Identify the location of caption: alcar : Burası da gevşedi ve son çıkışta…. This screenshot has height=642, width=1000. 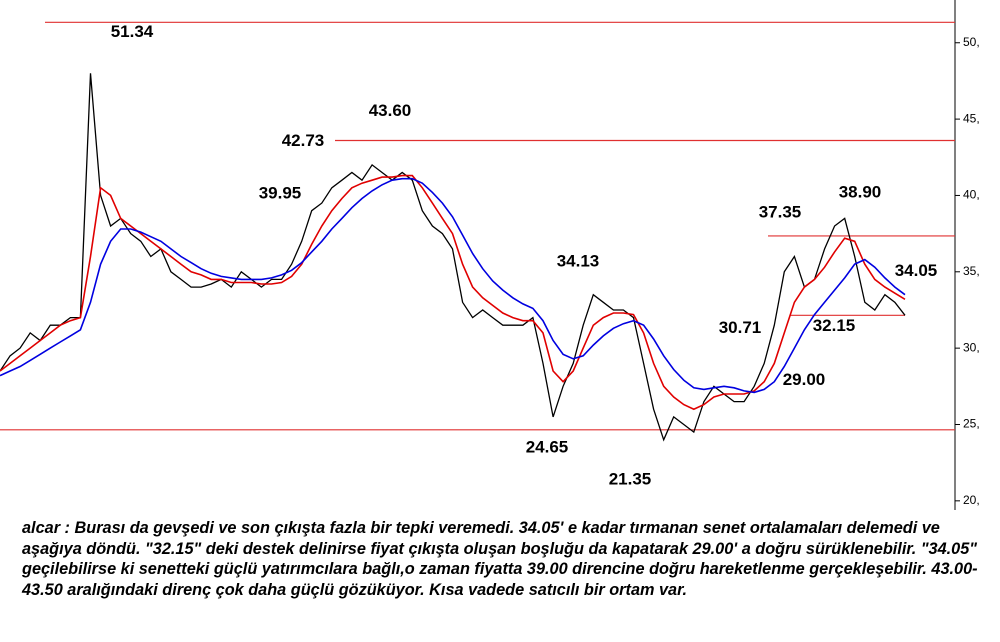
(500, 559).